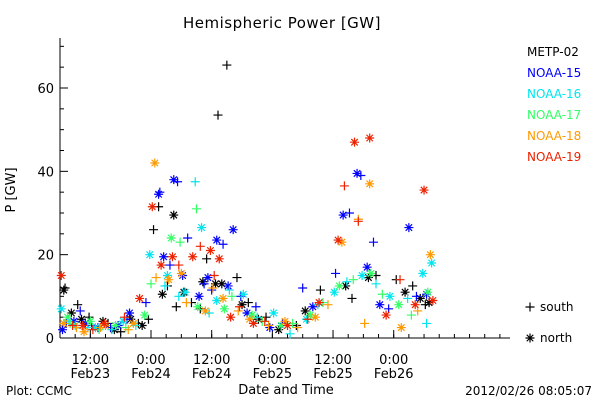 The width and height of the screenshot is (600, 404). What do you see at coordinates (553, 52) in the screenshot?
I see `legend-entry-metp-02: METP-02` at bounding box center [553, 52].